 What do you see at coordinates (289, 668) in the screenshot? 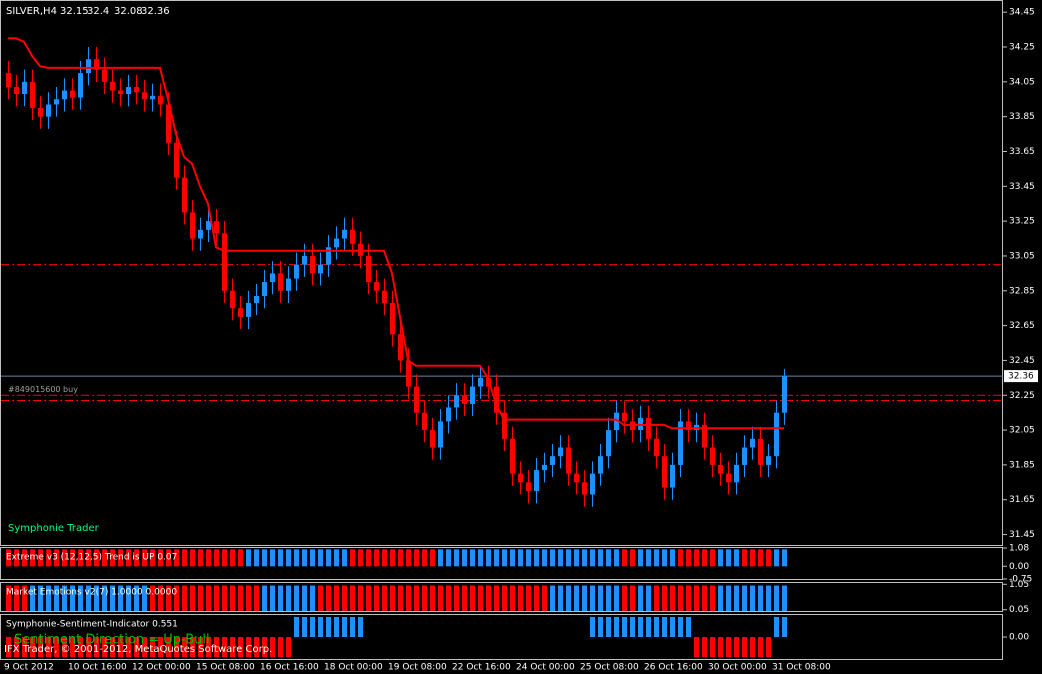
I see `x-tick-label: 16 Oct 16:00` at bounding box center [289, 668].